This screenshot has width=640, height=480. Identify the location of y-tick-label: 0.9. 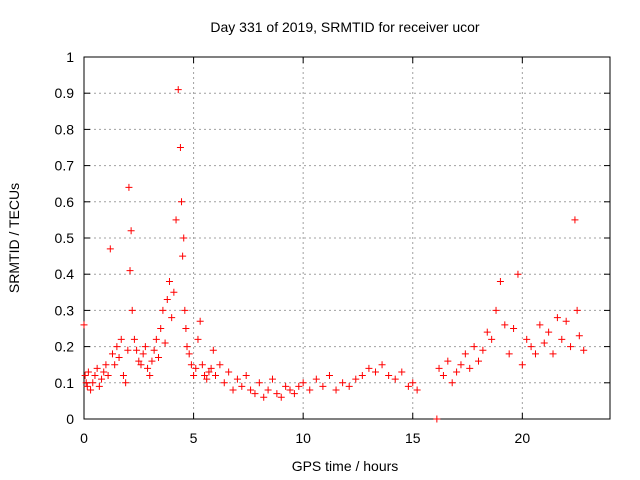
(65, 93).